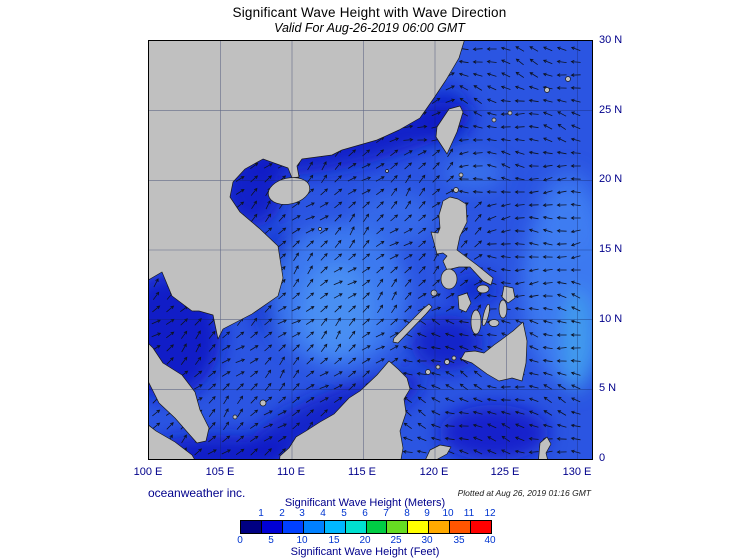 This screenshot has height=560, width=755. What do you see at coordinates (462, 241) in the screenshot?
I see `land-luzon` at bounding box center [462, 241].